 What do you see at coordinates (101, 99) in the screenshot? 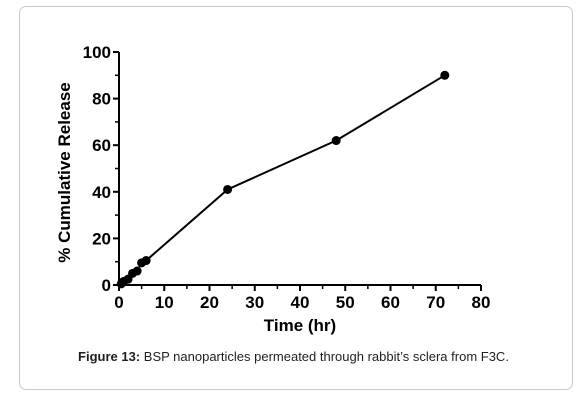
I see `y-tick-label: 80` at bounding box center [101, 99].